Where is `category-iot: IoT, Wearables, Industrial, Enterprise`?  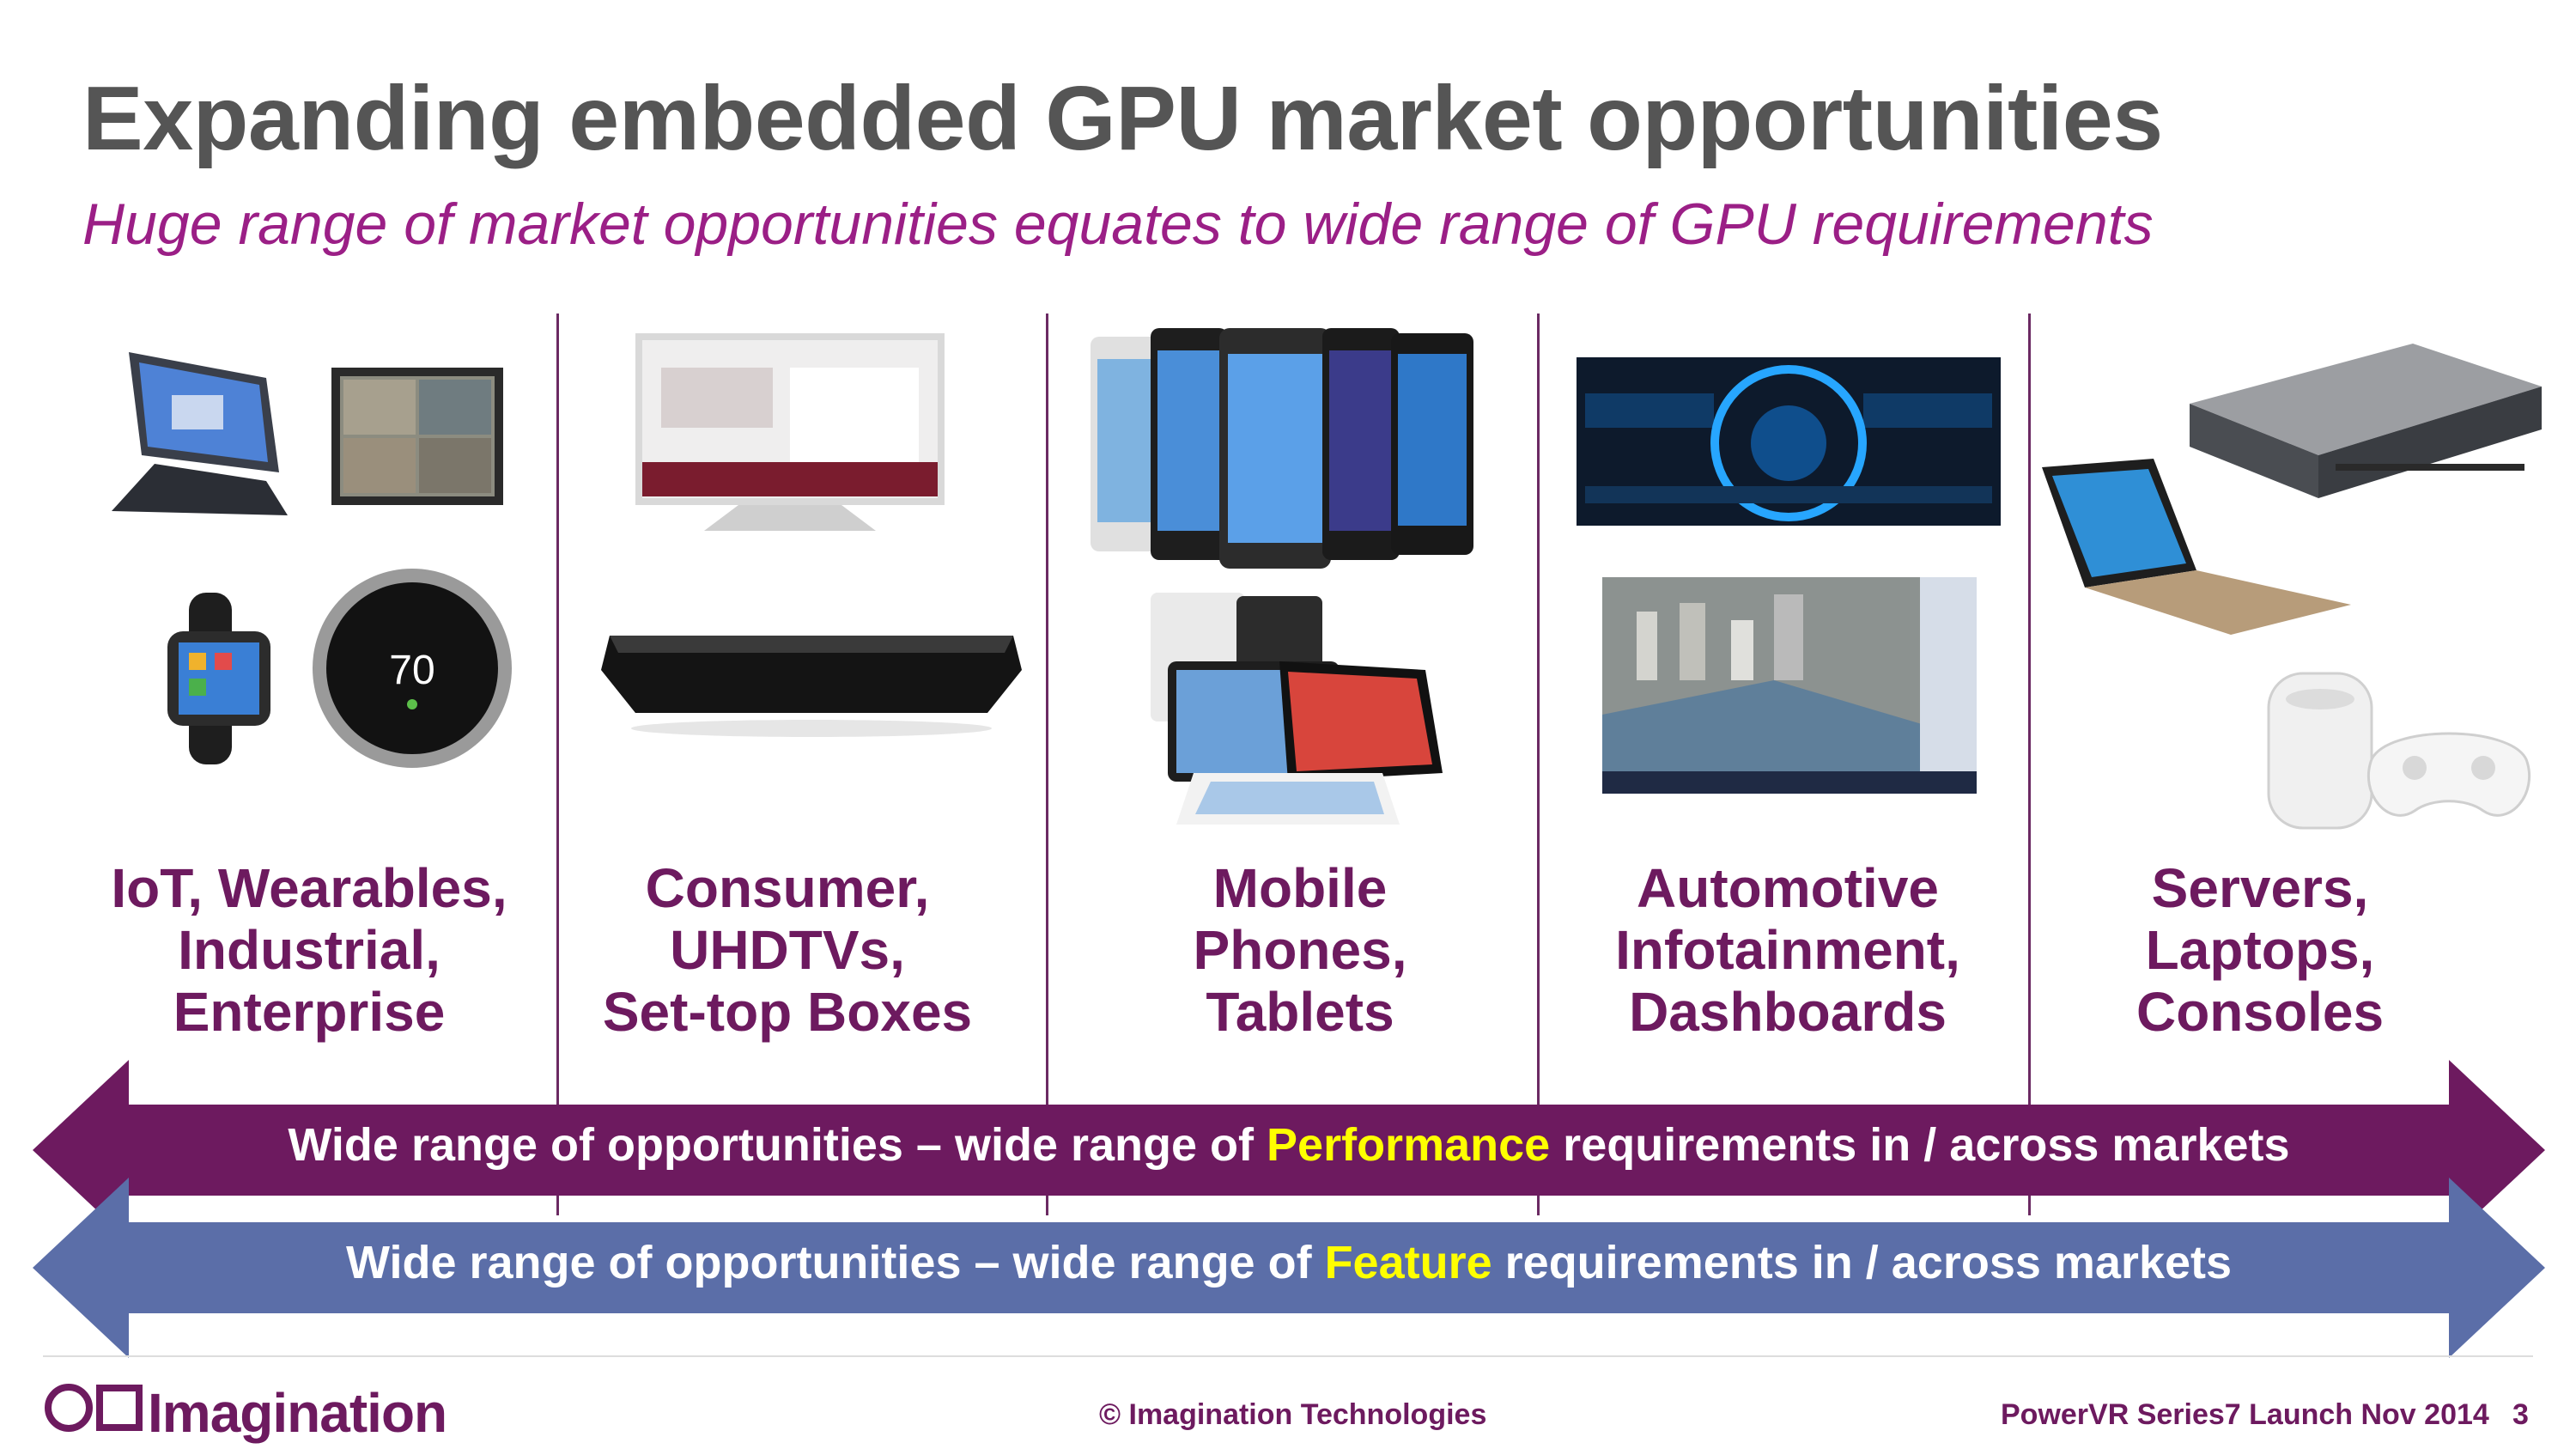
category-iot: IoT, Wearables, Industrial, Enterprise is located at coordinates (309, 950).